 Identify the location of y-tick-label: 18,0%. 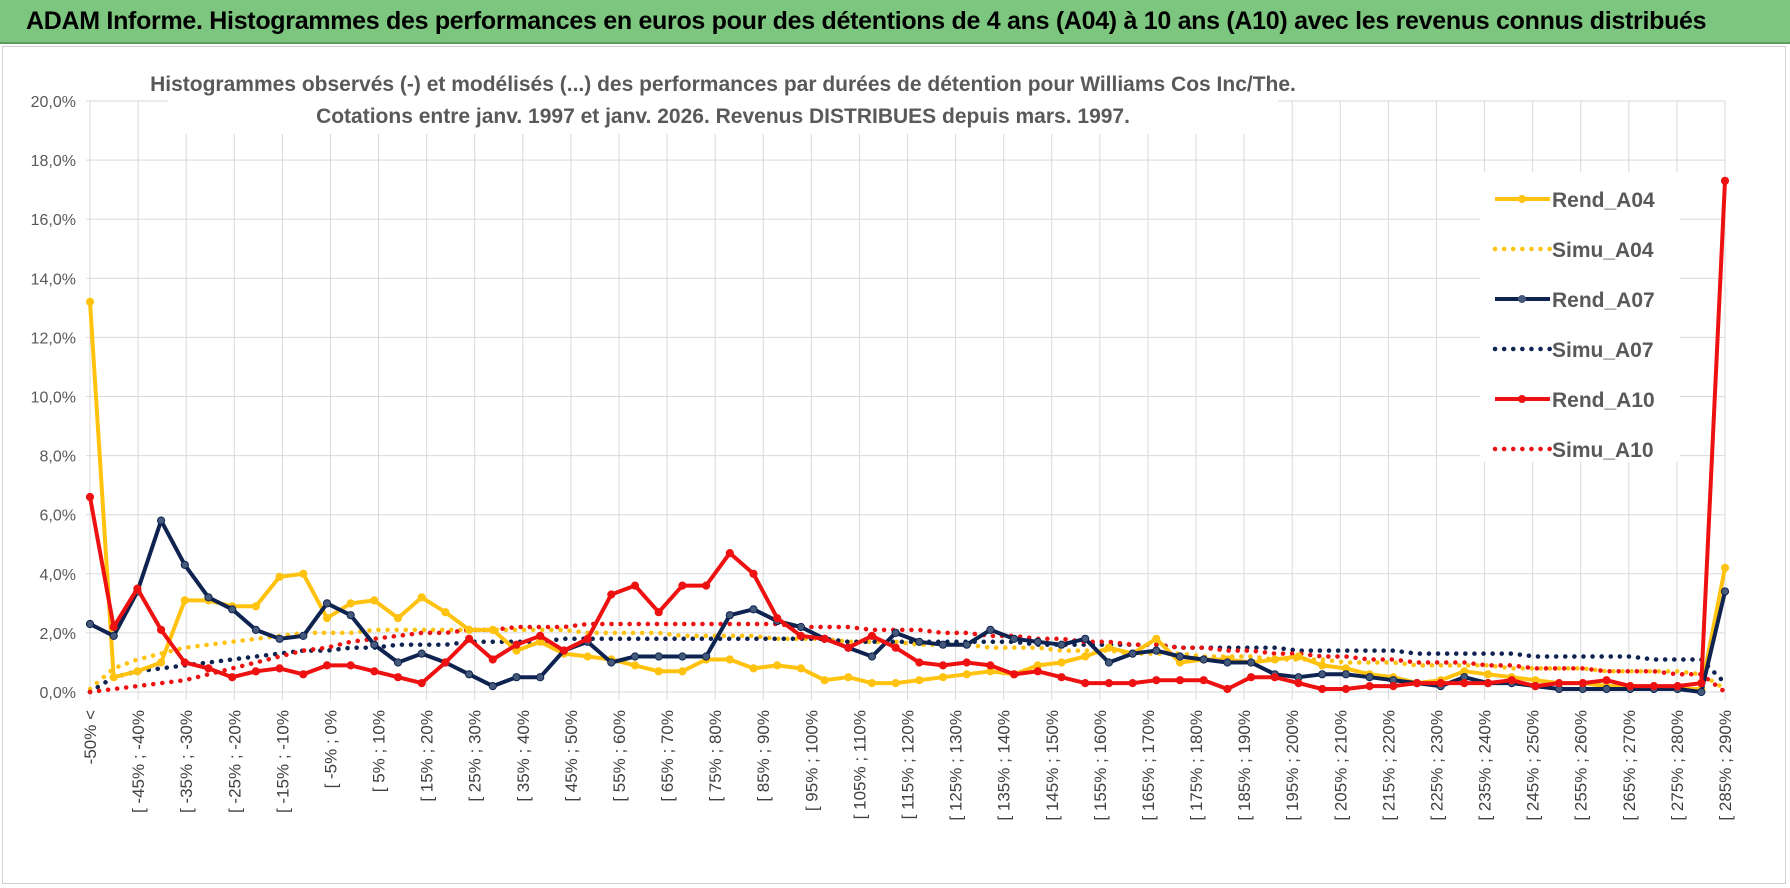
(53, 161).